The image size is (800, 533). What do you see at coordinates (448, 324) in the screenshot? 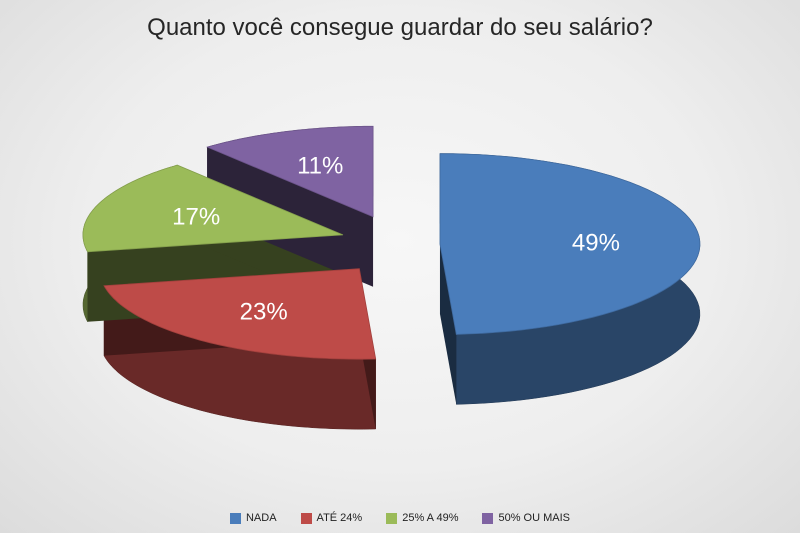
I see `slice-nada-edge` at bounding box center [448, 324].